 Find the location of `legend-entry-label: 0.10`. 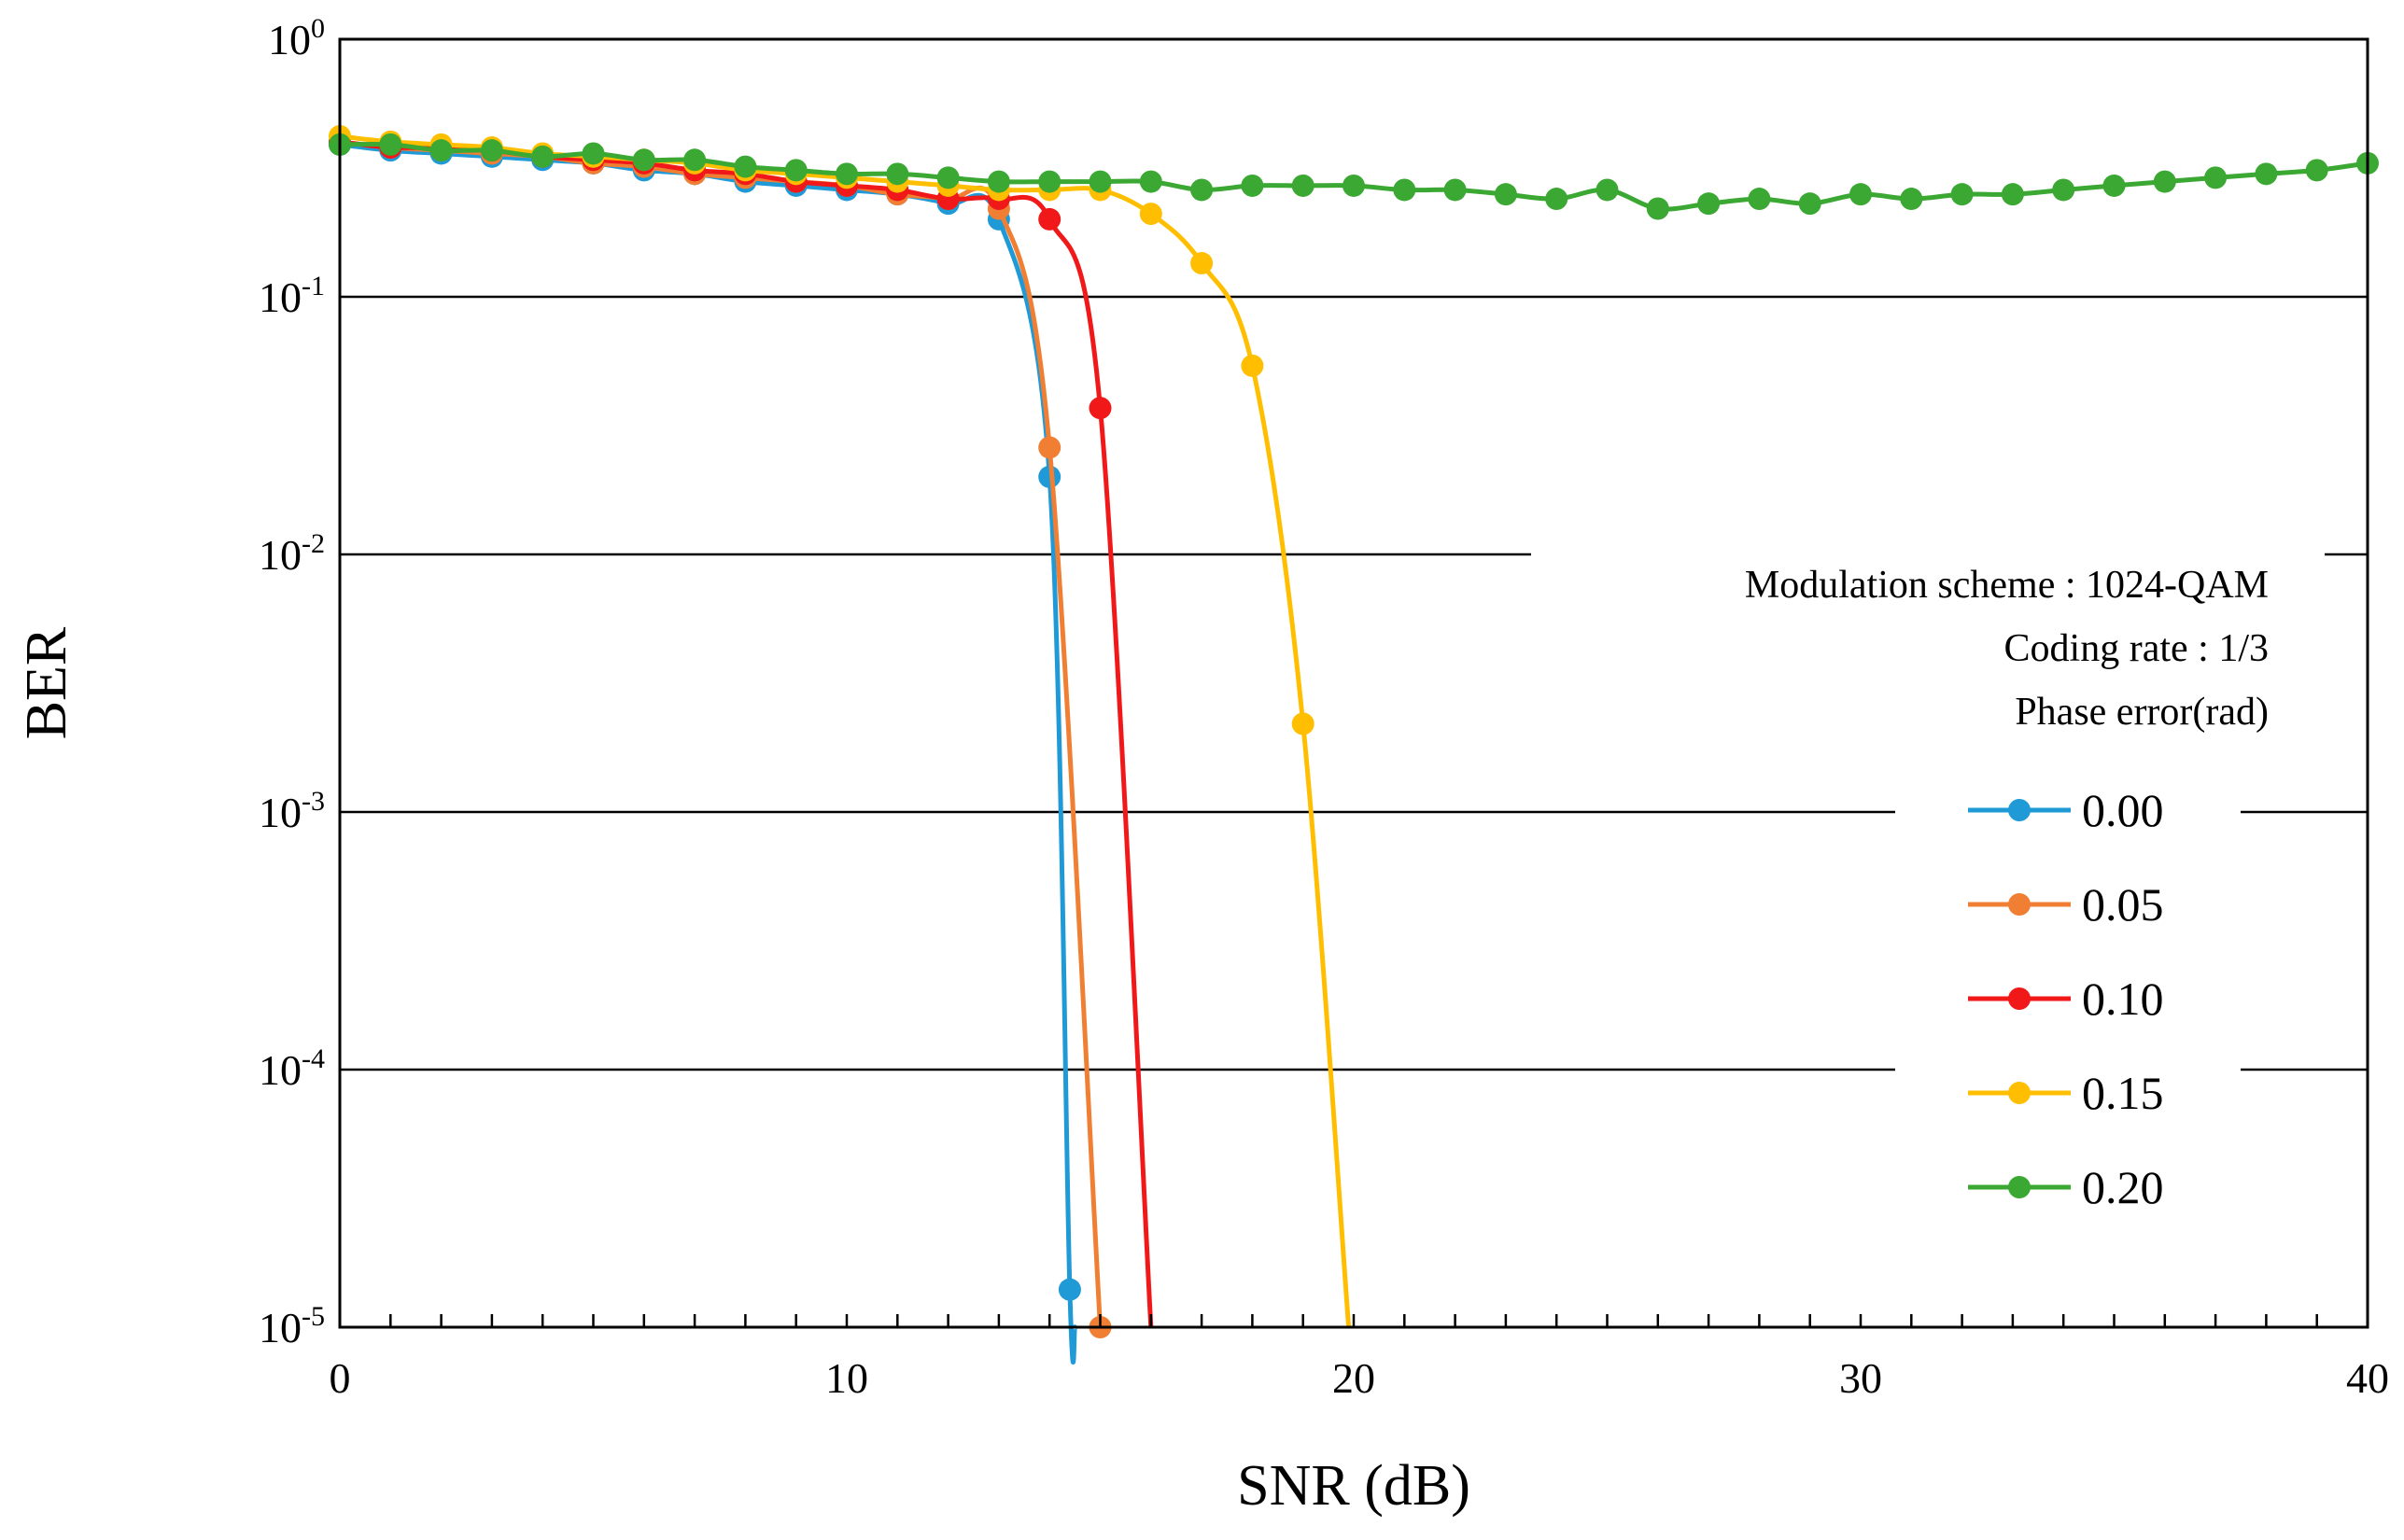

legend-entry-label: 0.10 is located at coordinates (2123, 999).